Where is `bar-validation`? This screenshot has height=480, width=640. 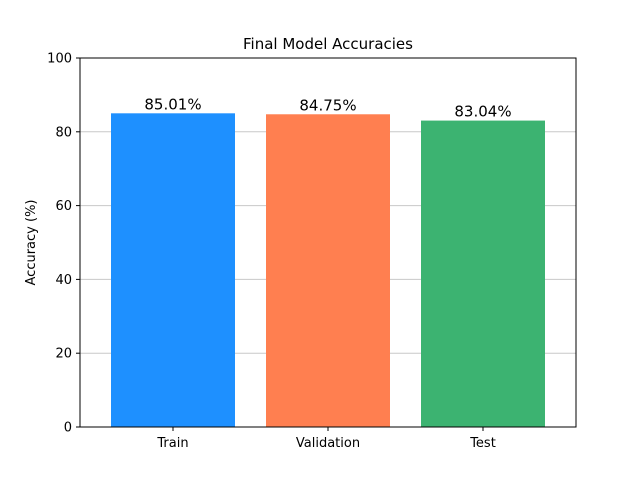 bar-validation is located at coordinates (328, 271).